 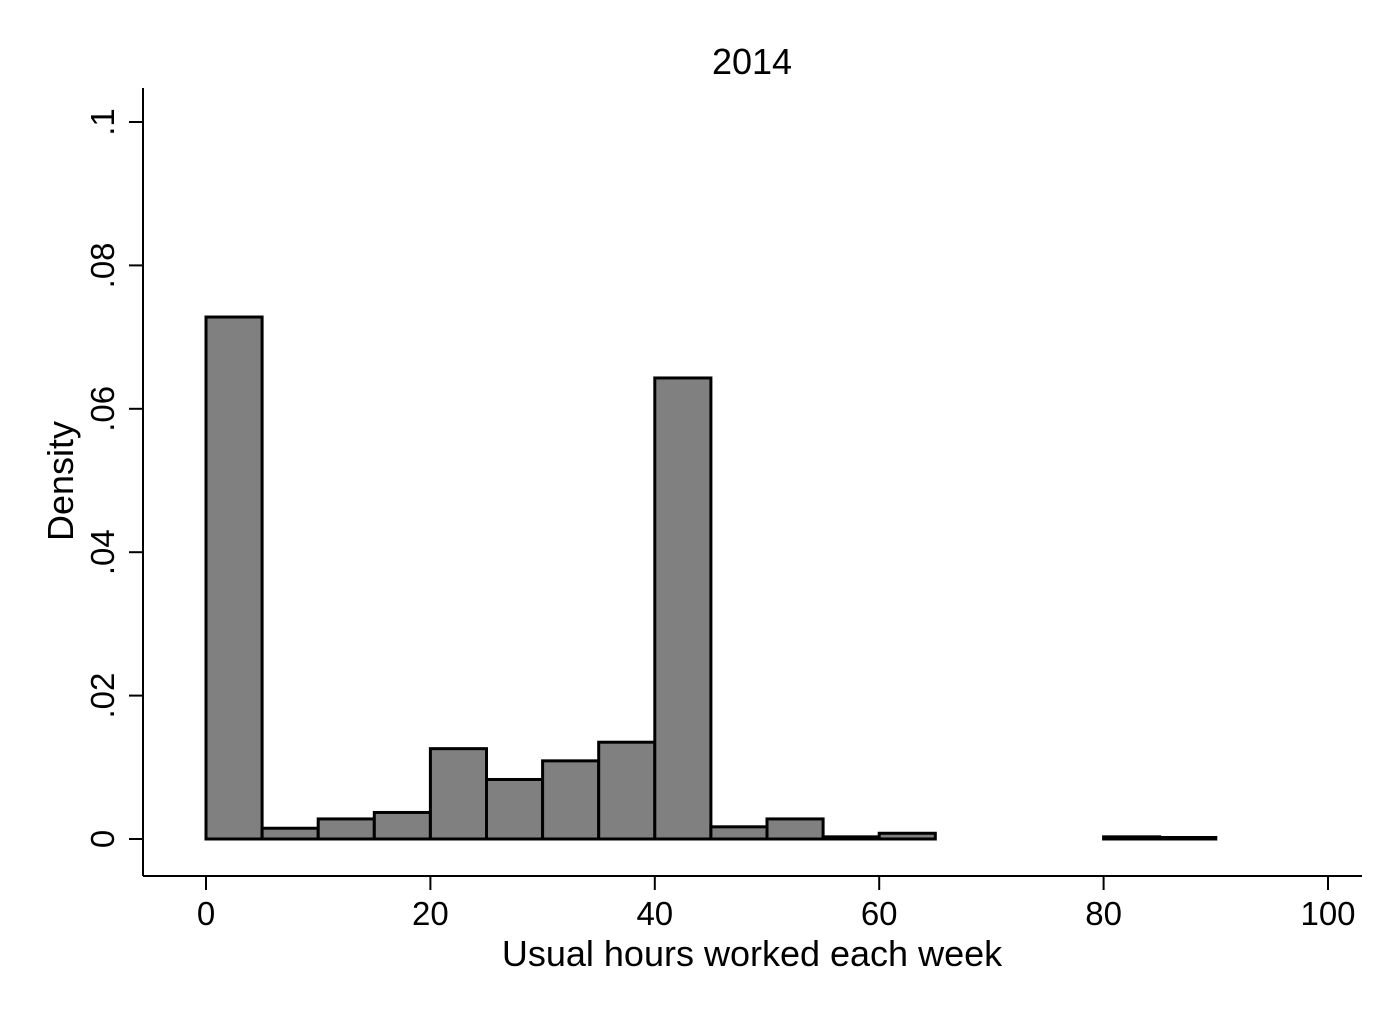 I want to click on x-axis-label: Usual hours worked each week, so click(x=752, y=953).